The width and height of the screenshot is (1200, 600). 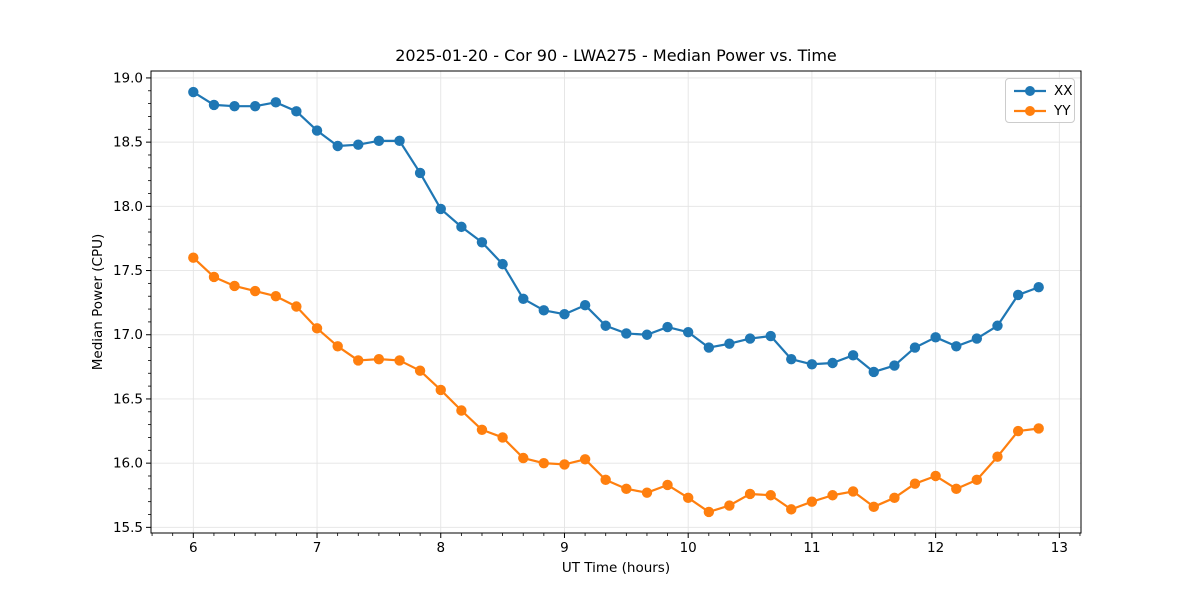 What do you see at coordinates (128, 528) in the screenshot?
I see `y-tick-label: 15.5` at bounding box center [128, 528].